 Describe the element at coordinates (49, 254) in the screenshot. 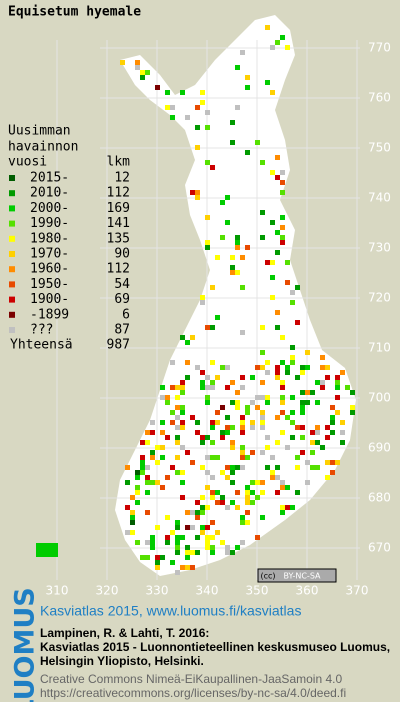

I see `legend-label: 1970-` at that location.